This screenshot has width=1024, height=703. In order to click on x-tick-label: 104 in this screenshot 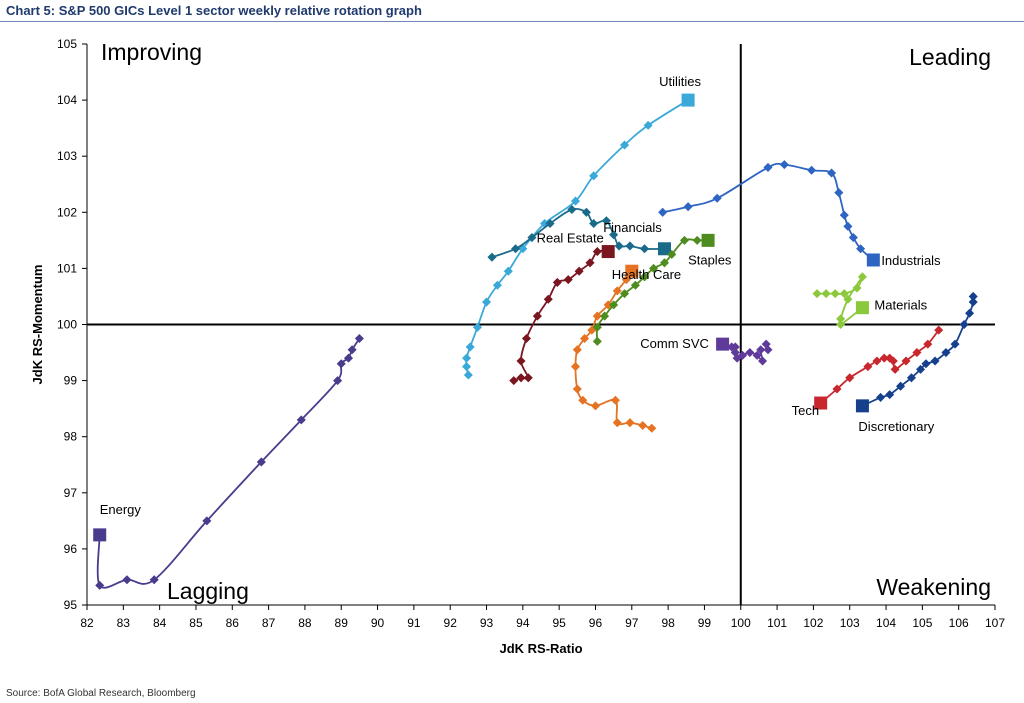, I will do `click(886, 623)`.